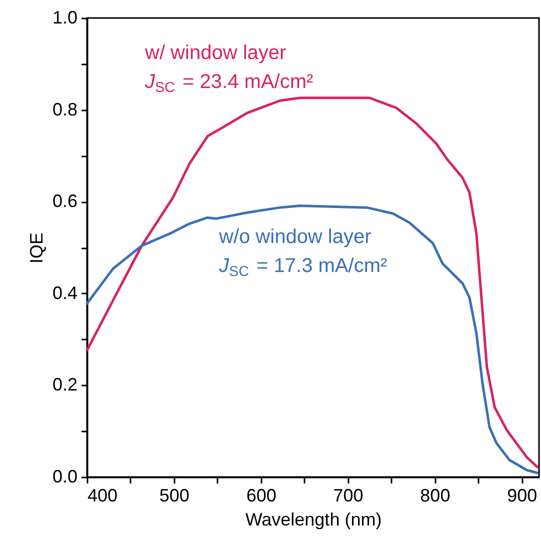 The height and width of the screenshot is (542, 541). What do you see at coordinates (36, 248) in the screenshot?
I see `y-axis-title: IQE` at bounding box center [36, 248].